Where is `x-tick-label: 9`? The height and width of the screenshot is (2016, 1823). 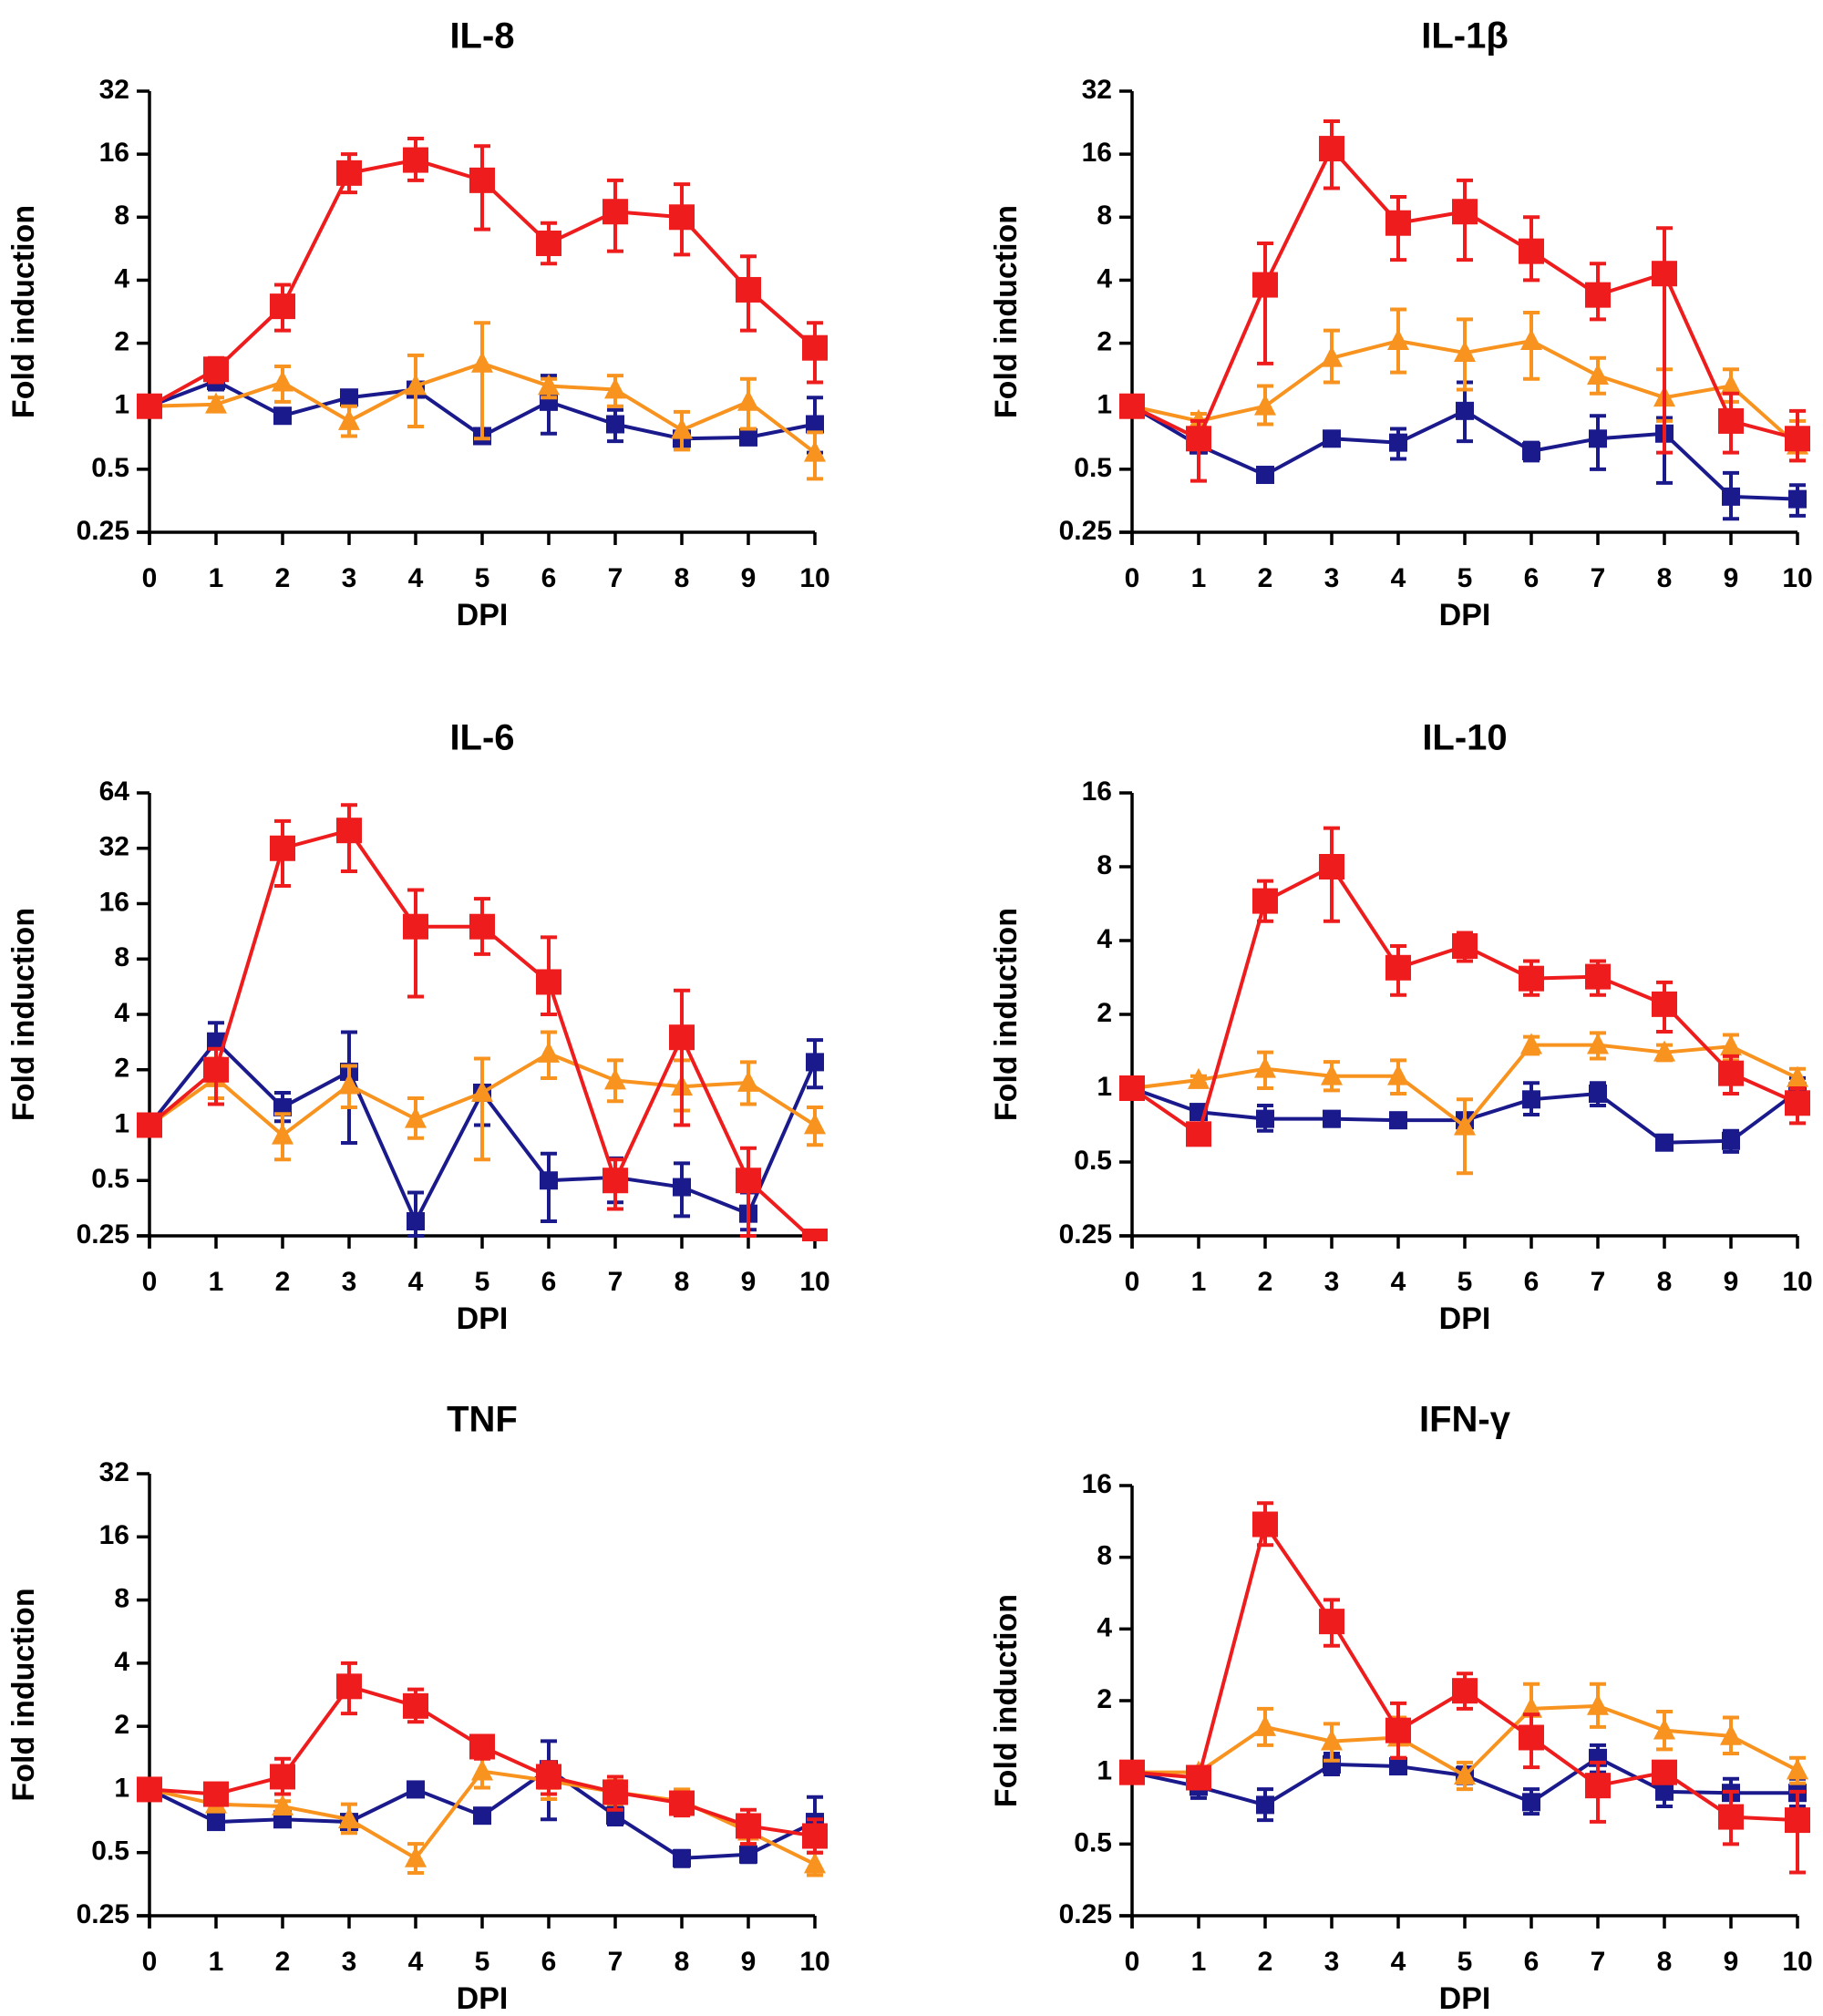 x-tick-label: 9 is located at coordinates (1731, 578).